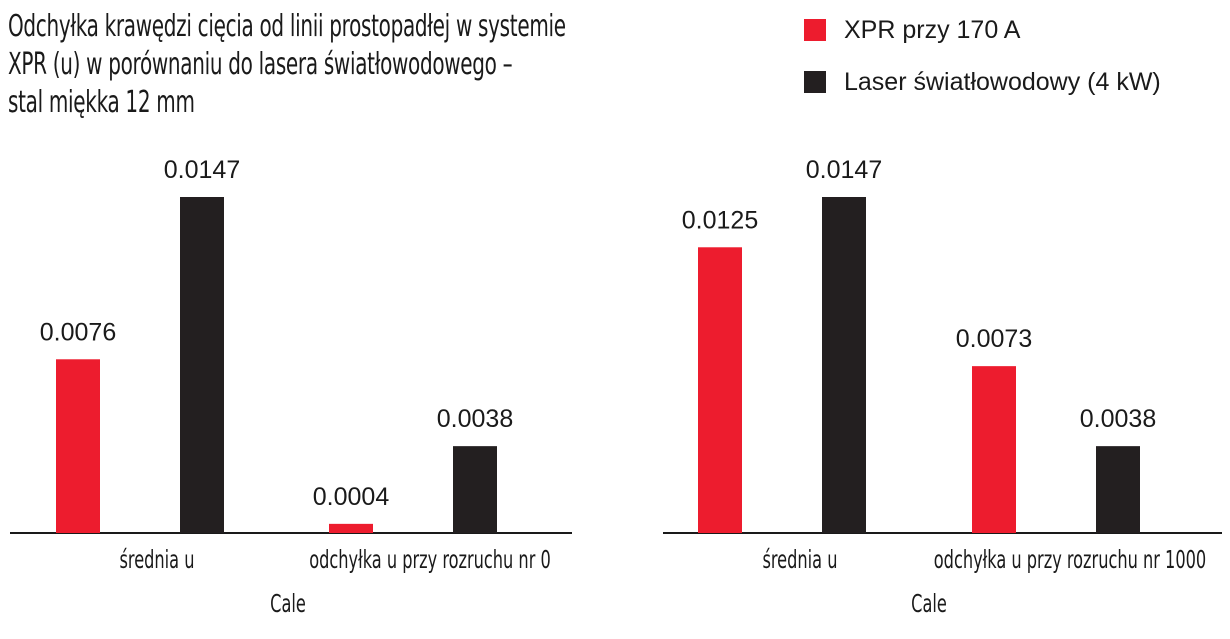 The image size is (1230, 639). Describe the element at coordinates (932, 29) in the screenshot. I see `legend-label-xpr: XPR przy 170 A` at that location.